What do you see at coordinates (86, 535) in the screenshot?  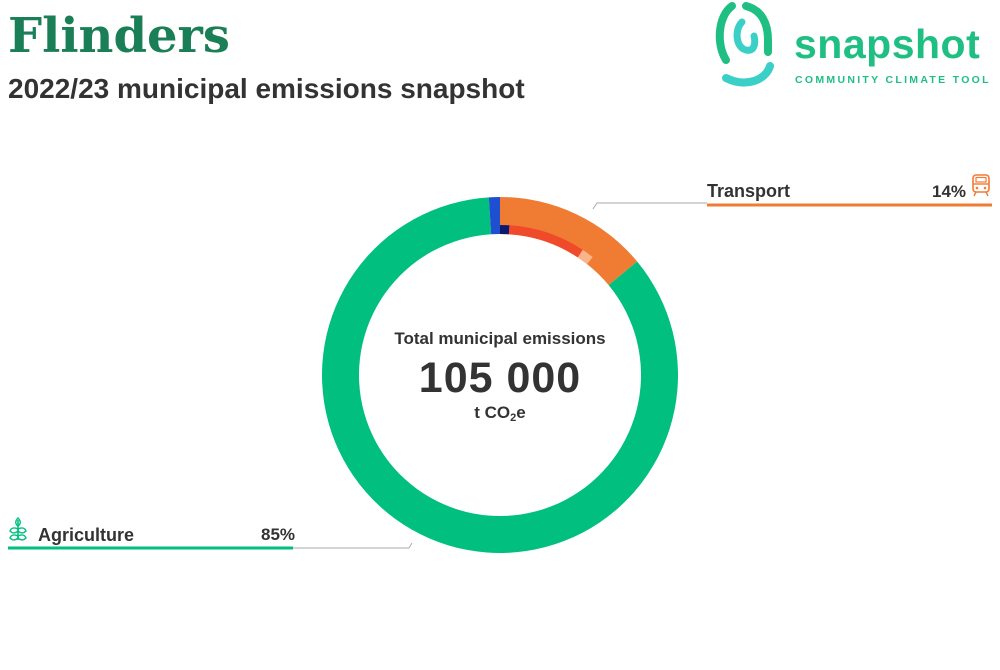 I see `agriculture-label: Agriculture` at bounding box center [86, 535].